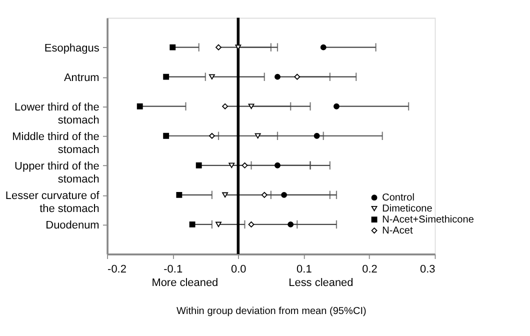 The height and width of the screenshot is (336, 530). What do you see at coordinates (238, 270) in the screenshot?
I see `x-tick-label: 0.0` at bounding box center [238, 270].